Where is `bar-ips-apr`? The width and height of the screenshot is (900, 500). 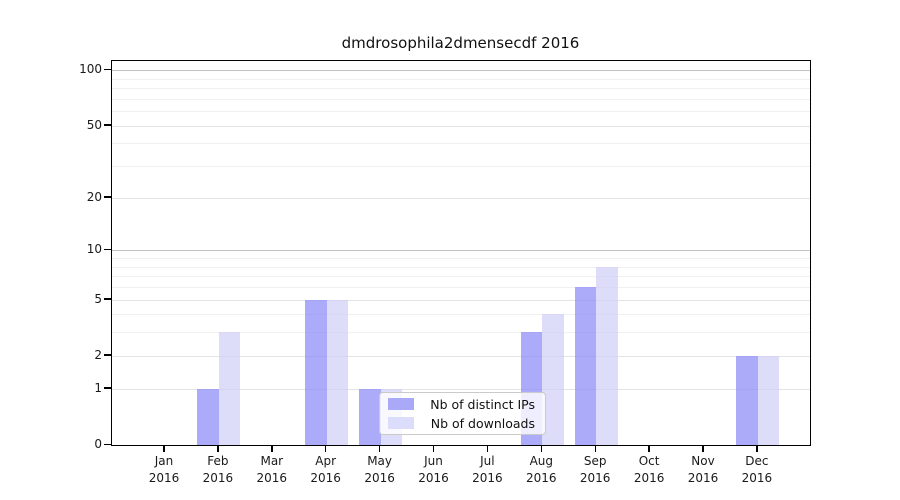 bar-ips-apr is located at coordinates (316, 372).